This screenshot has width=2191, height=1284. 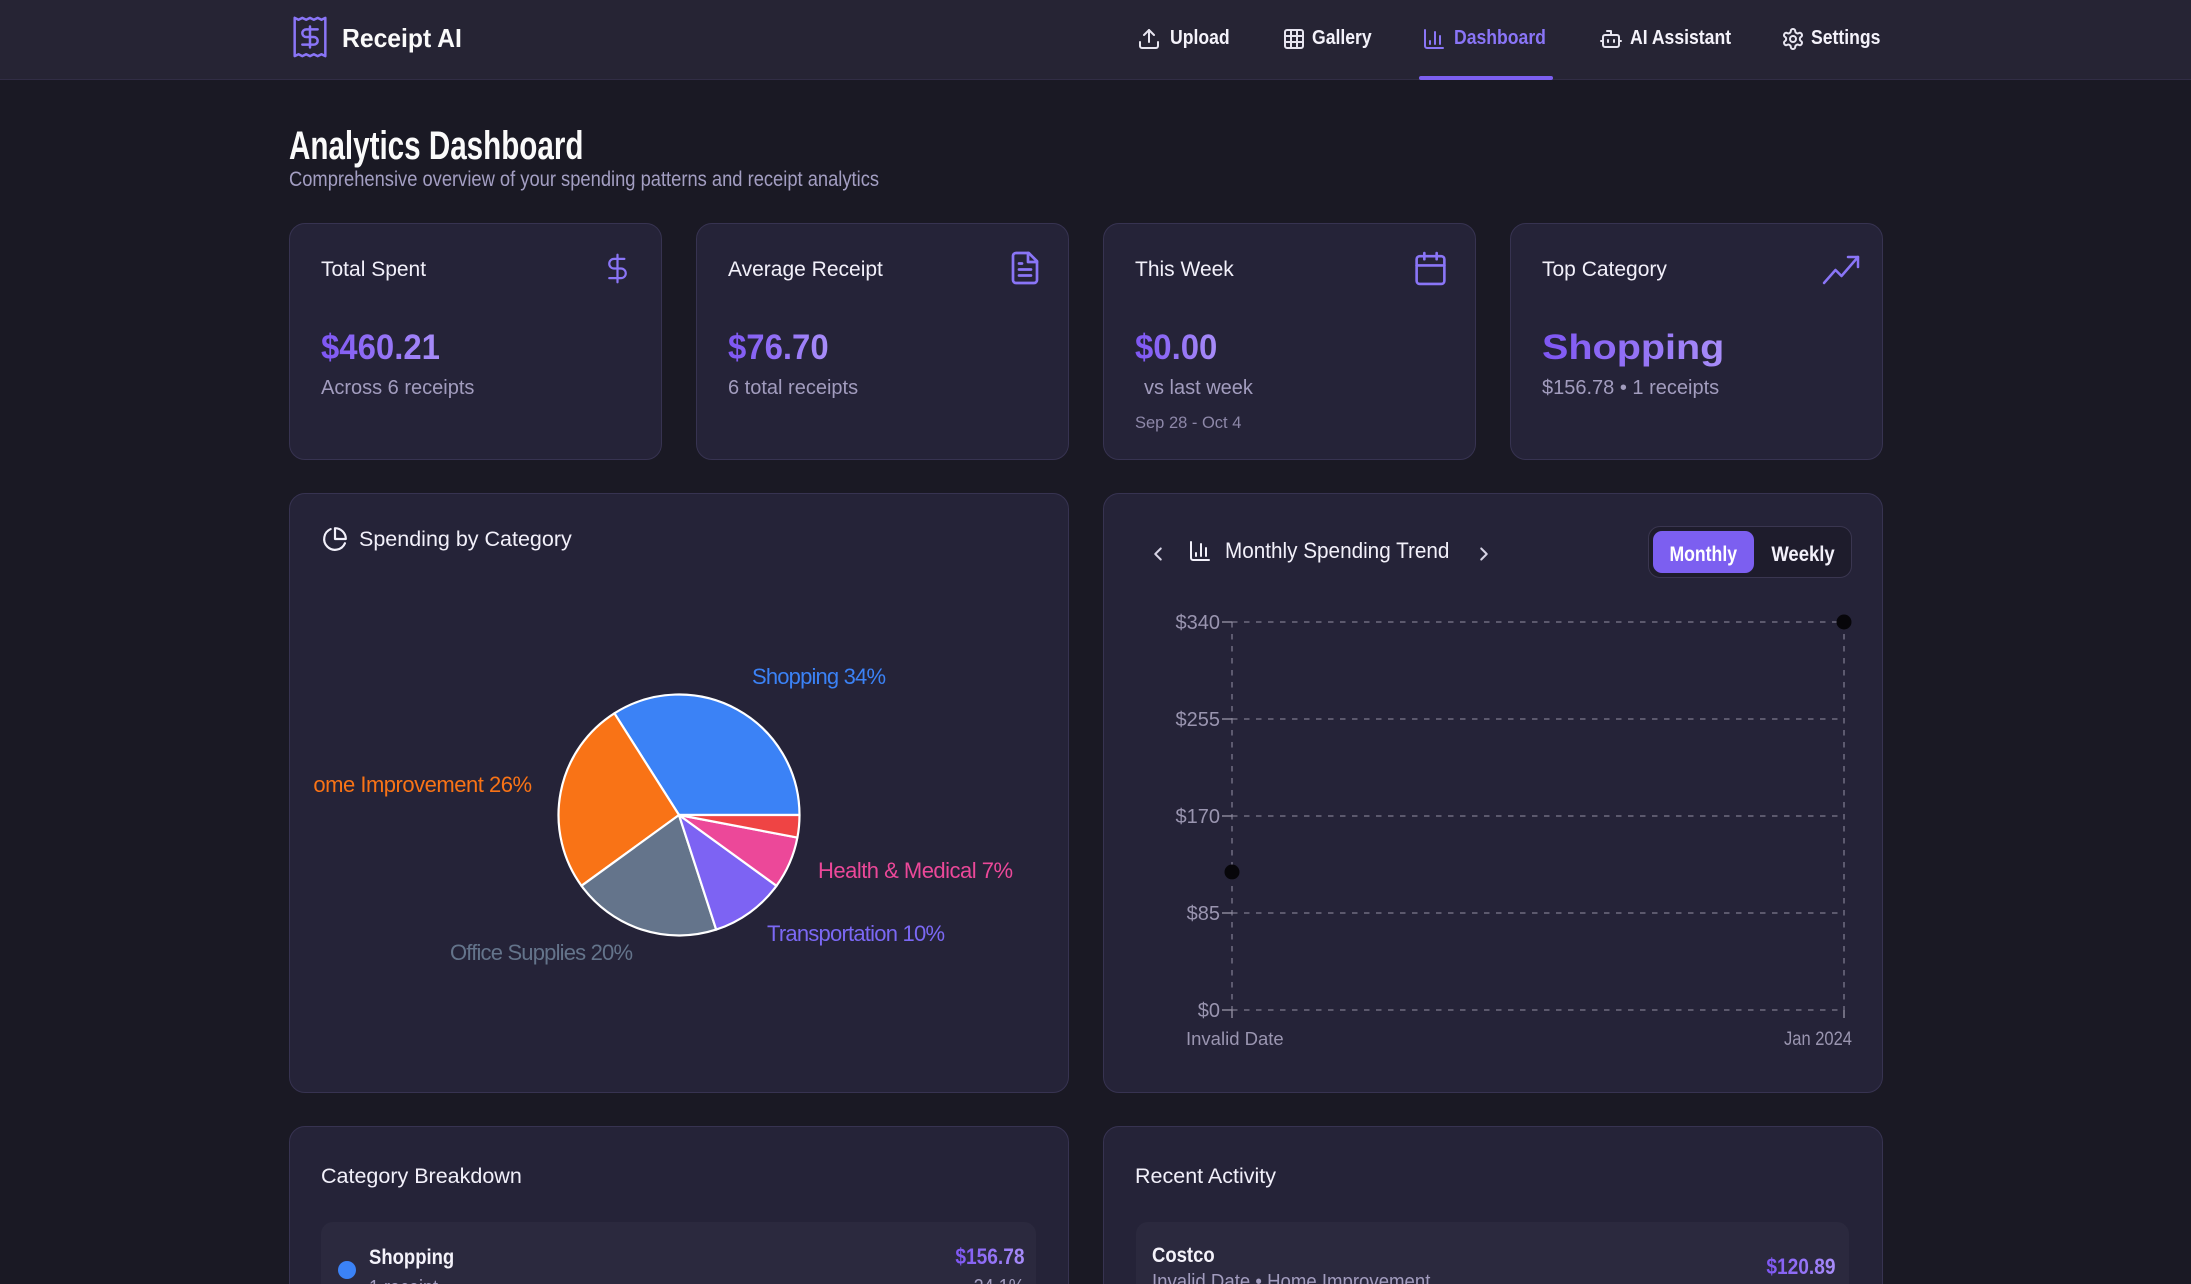 I want to click on svg-text: Transportation 10%, so click(x=856, y=933).